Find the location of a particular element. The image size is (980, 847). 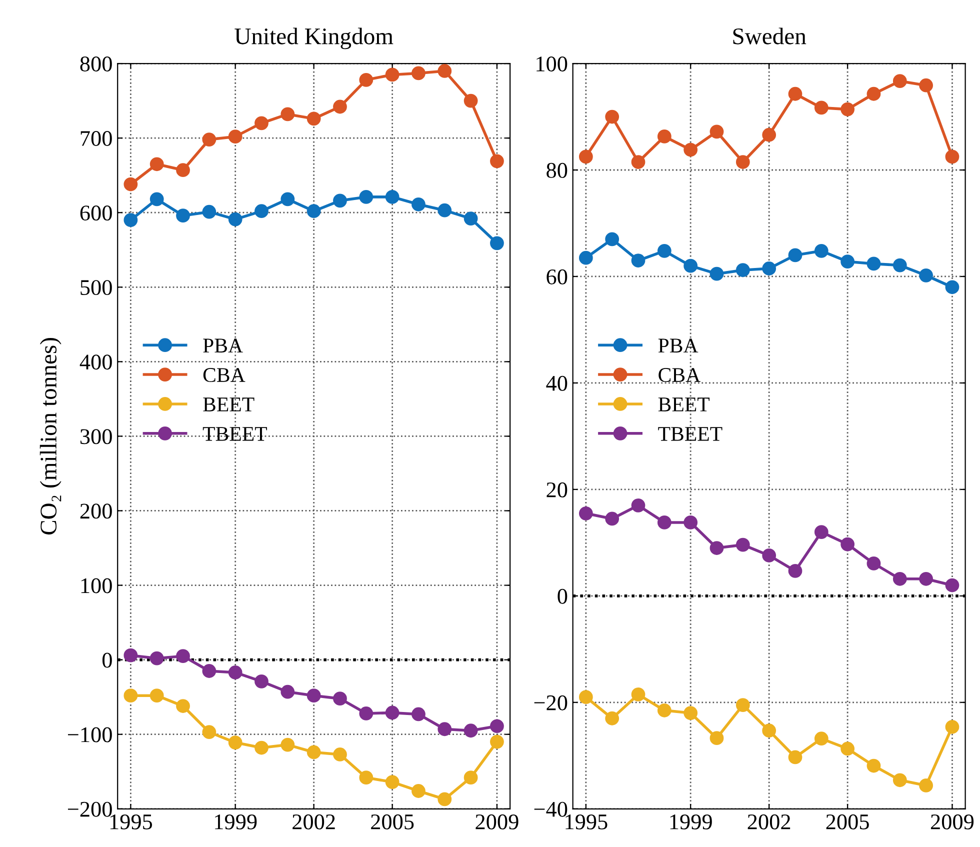

chart-title: Sweden is located at coordinates (769, 36).